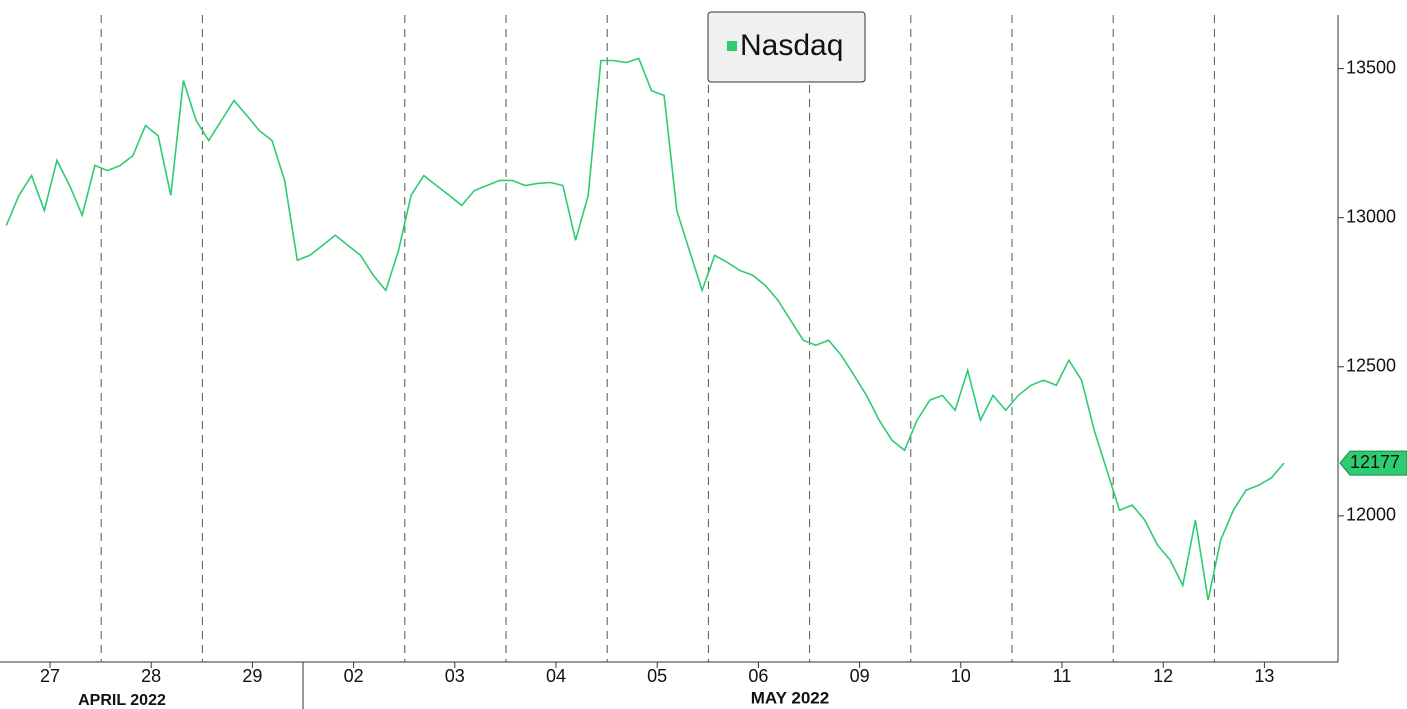  I want to click on last-value-flag, so click(1373, 463).